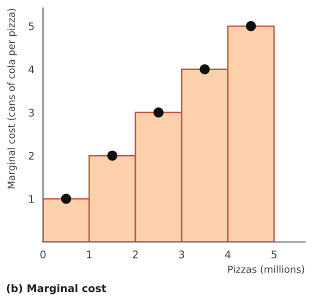  I want to click on y-axis-title: Marginal cost (cans of cola per pizza), so click(12, 98).